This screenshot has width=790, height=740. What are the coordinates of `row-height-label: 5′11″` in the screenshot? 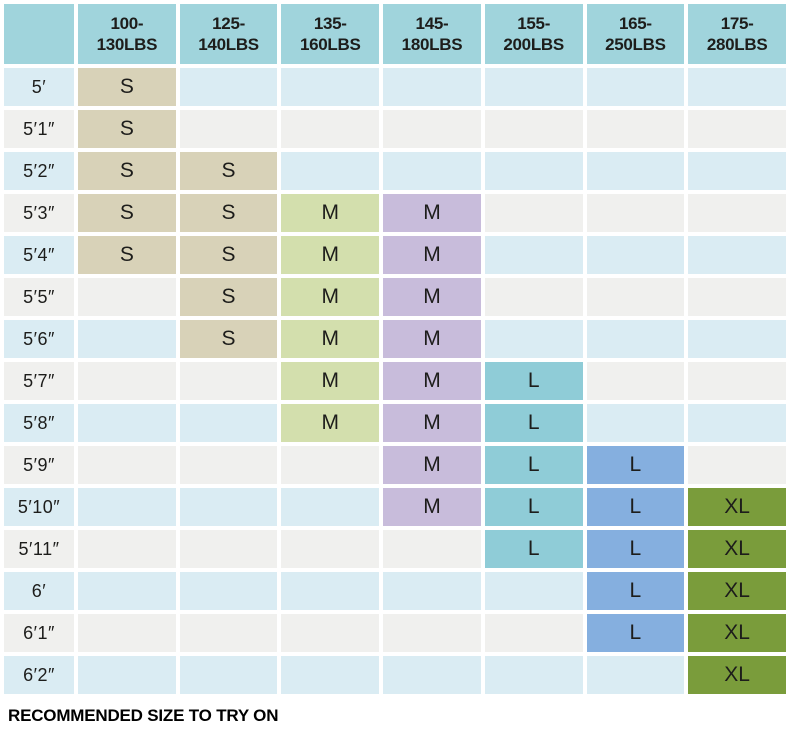 It's located at (39, 549).